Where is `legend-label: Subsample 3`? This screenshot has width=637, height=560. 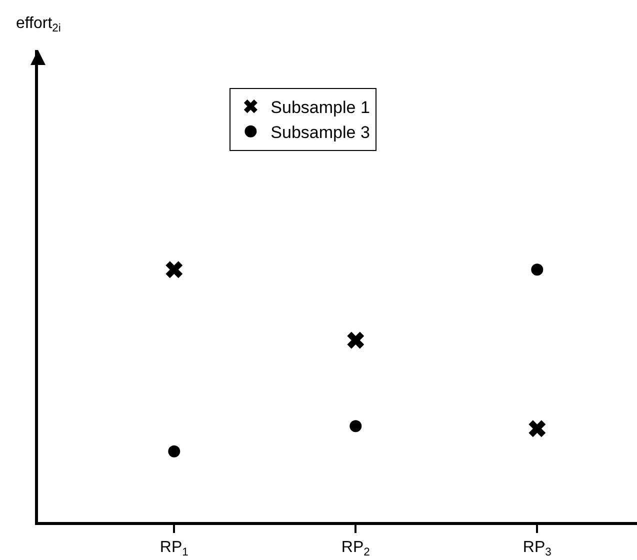
legend-label: Subsample 3 is located at coordinates (320, 132).